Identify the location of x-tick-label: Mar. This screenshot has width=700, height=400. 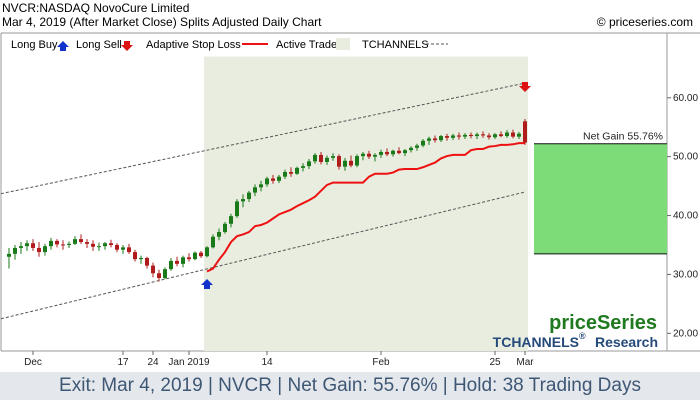
(525, 362).